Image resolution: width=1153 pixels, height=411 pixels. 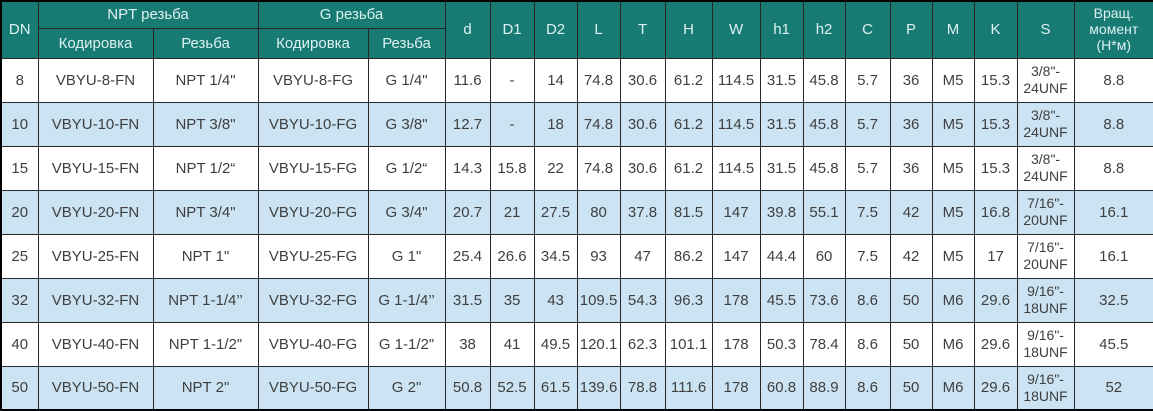 I want to click on cell-npt-thread: NPT 2", so click(x=205, y=388).